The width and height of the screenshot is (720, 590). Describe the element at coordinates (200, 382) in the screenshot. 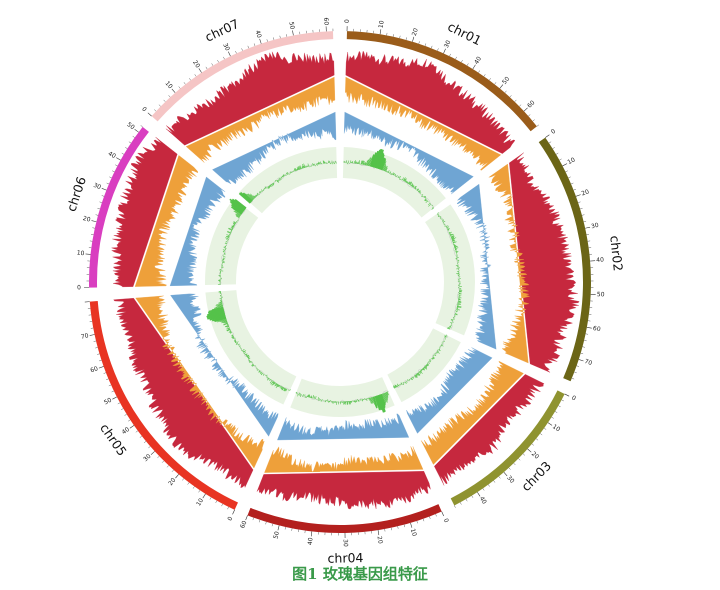

I see `track-2-chr05` at that location.